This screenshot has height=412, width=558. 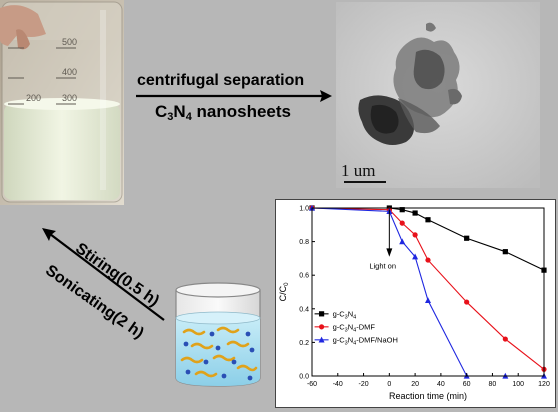 I want to click on dispersion-beaker, so click(x=218, y=334).